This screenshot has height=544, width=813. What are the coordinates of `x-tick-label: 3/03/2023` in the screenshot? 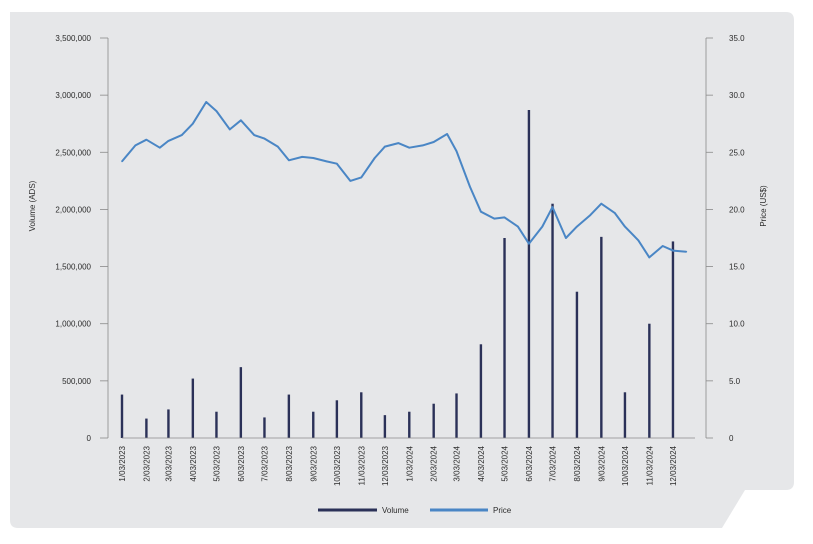 It's located at (168, 463).